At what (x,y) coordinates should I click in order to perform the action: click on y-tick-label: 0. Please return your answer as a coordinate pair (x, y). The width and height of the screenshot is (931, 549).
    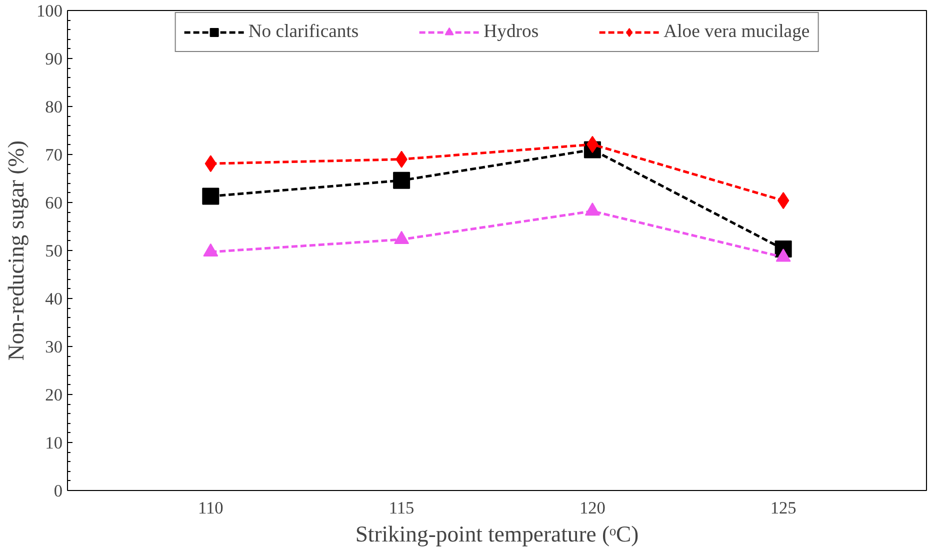
    Looking at the image, I should click on (58, 491).